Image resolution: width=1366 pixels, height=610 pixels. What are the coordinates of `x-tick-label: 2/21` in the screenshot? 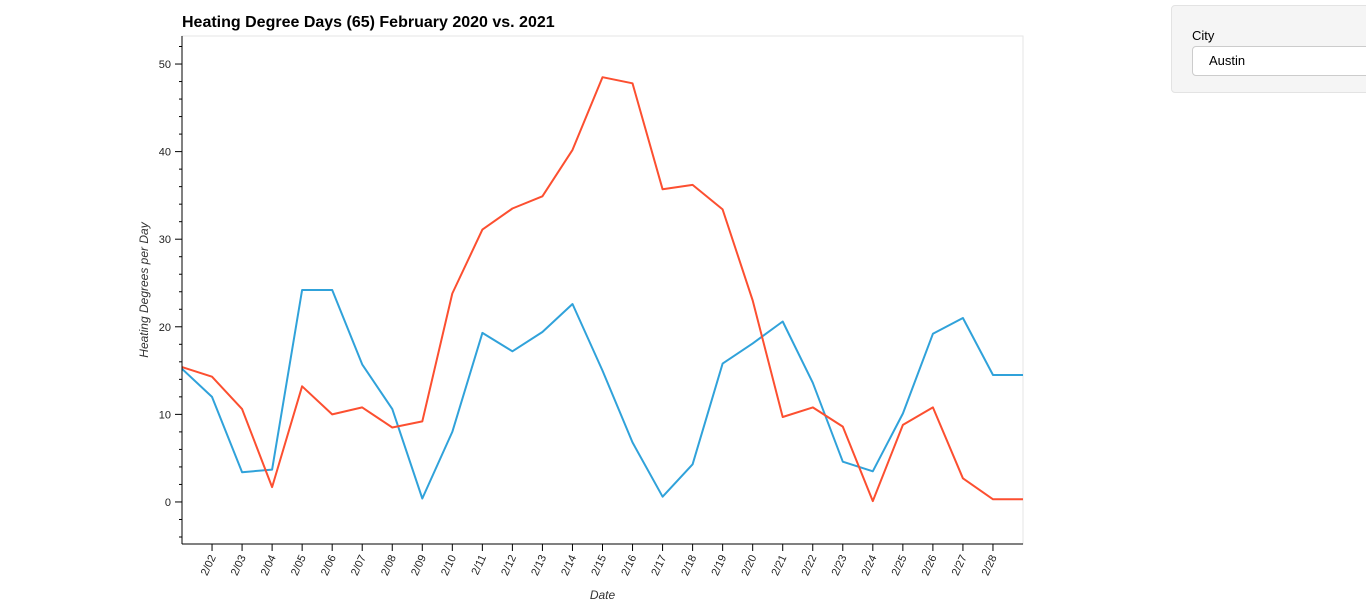 It's located at (780, 565).